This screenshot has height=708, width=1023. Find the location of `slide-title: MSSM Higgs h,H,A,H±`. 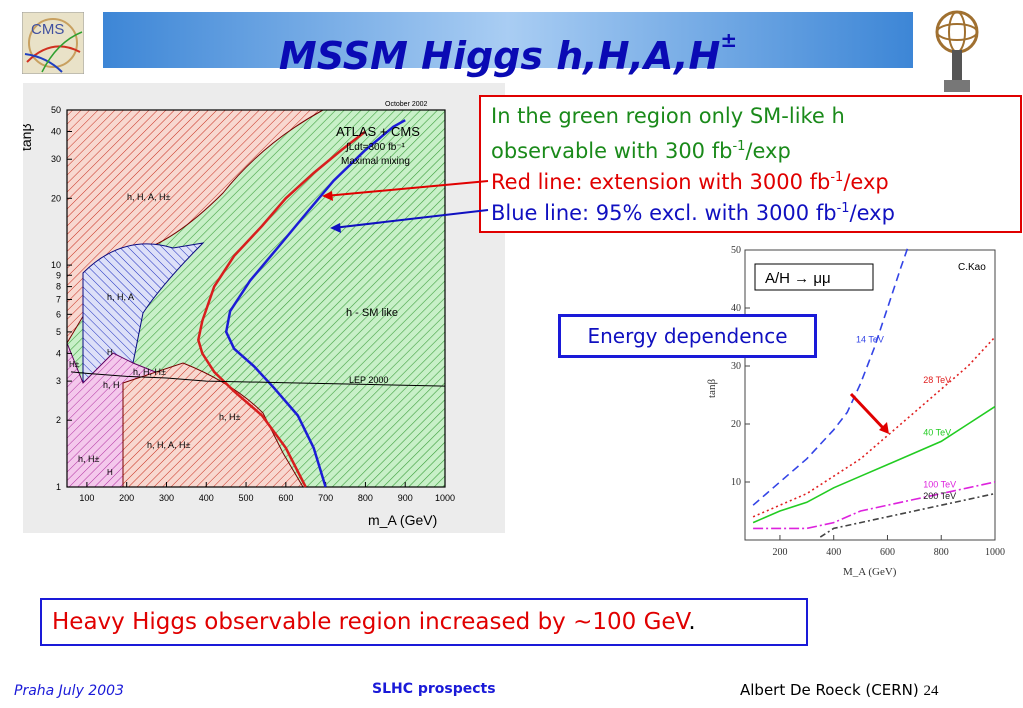

slide-title: MSSM Higgs h,H,A,H± is located at coordinates (508, 53).